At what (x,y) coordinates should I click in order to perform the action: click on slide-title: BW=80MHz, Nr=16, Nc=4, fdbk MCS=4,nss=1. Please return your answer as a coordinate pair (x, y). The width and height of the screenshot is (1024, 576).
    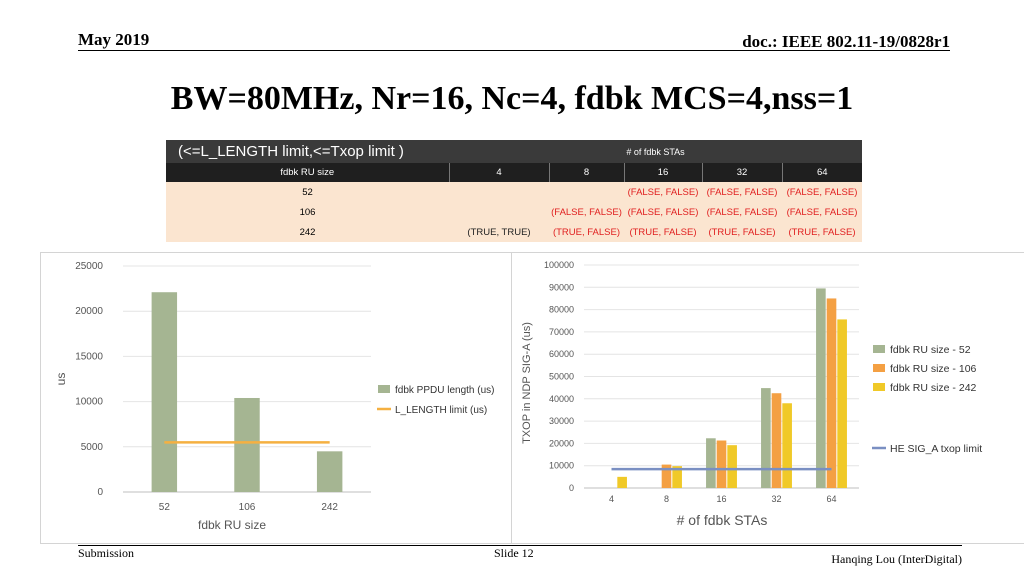
    Looking at the image, I should click on (512, 98).